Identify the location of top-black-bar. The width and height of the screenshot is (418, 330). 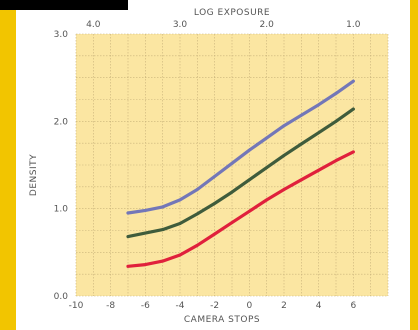
(64, 5).